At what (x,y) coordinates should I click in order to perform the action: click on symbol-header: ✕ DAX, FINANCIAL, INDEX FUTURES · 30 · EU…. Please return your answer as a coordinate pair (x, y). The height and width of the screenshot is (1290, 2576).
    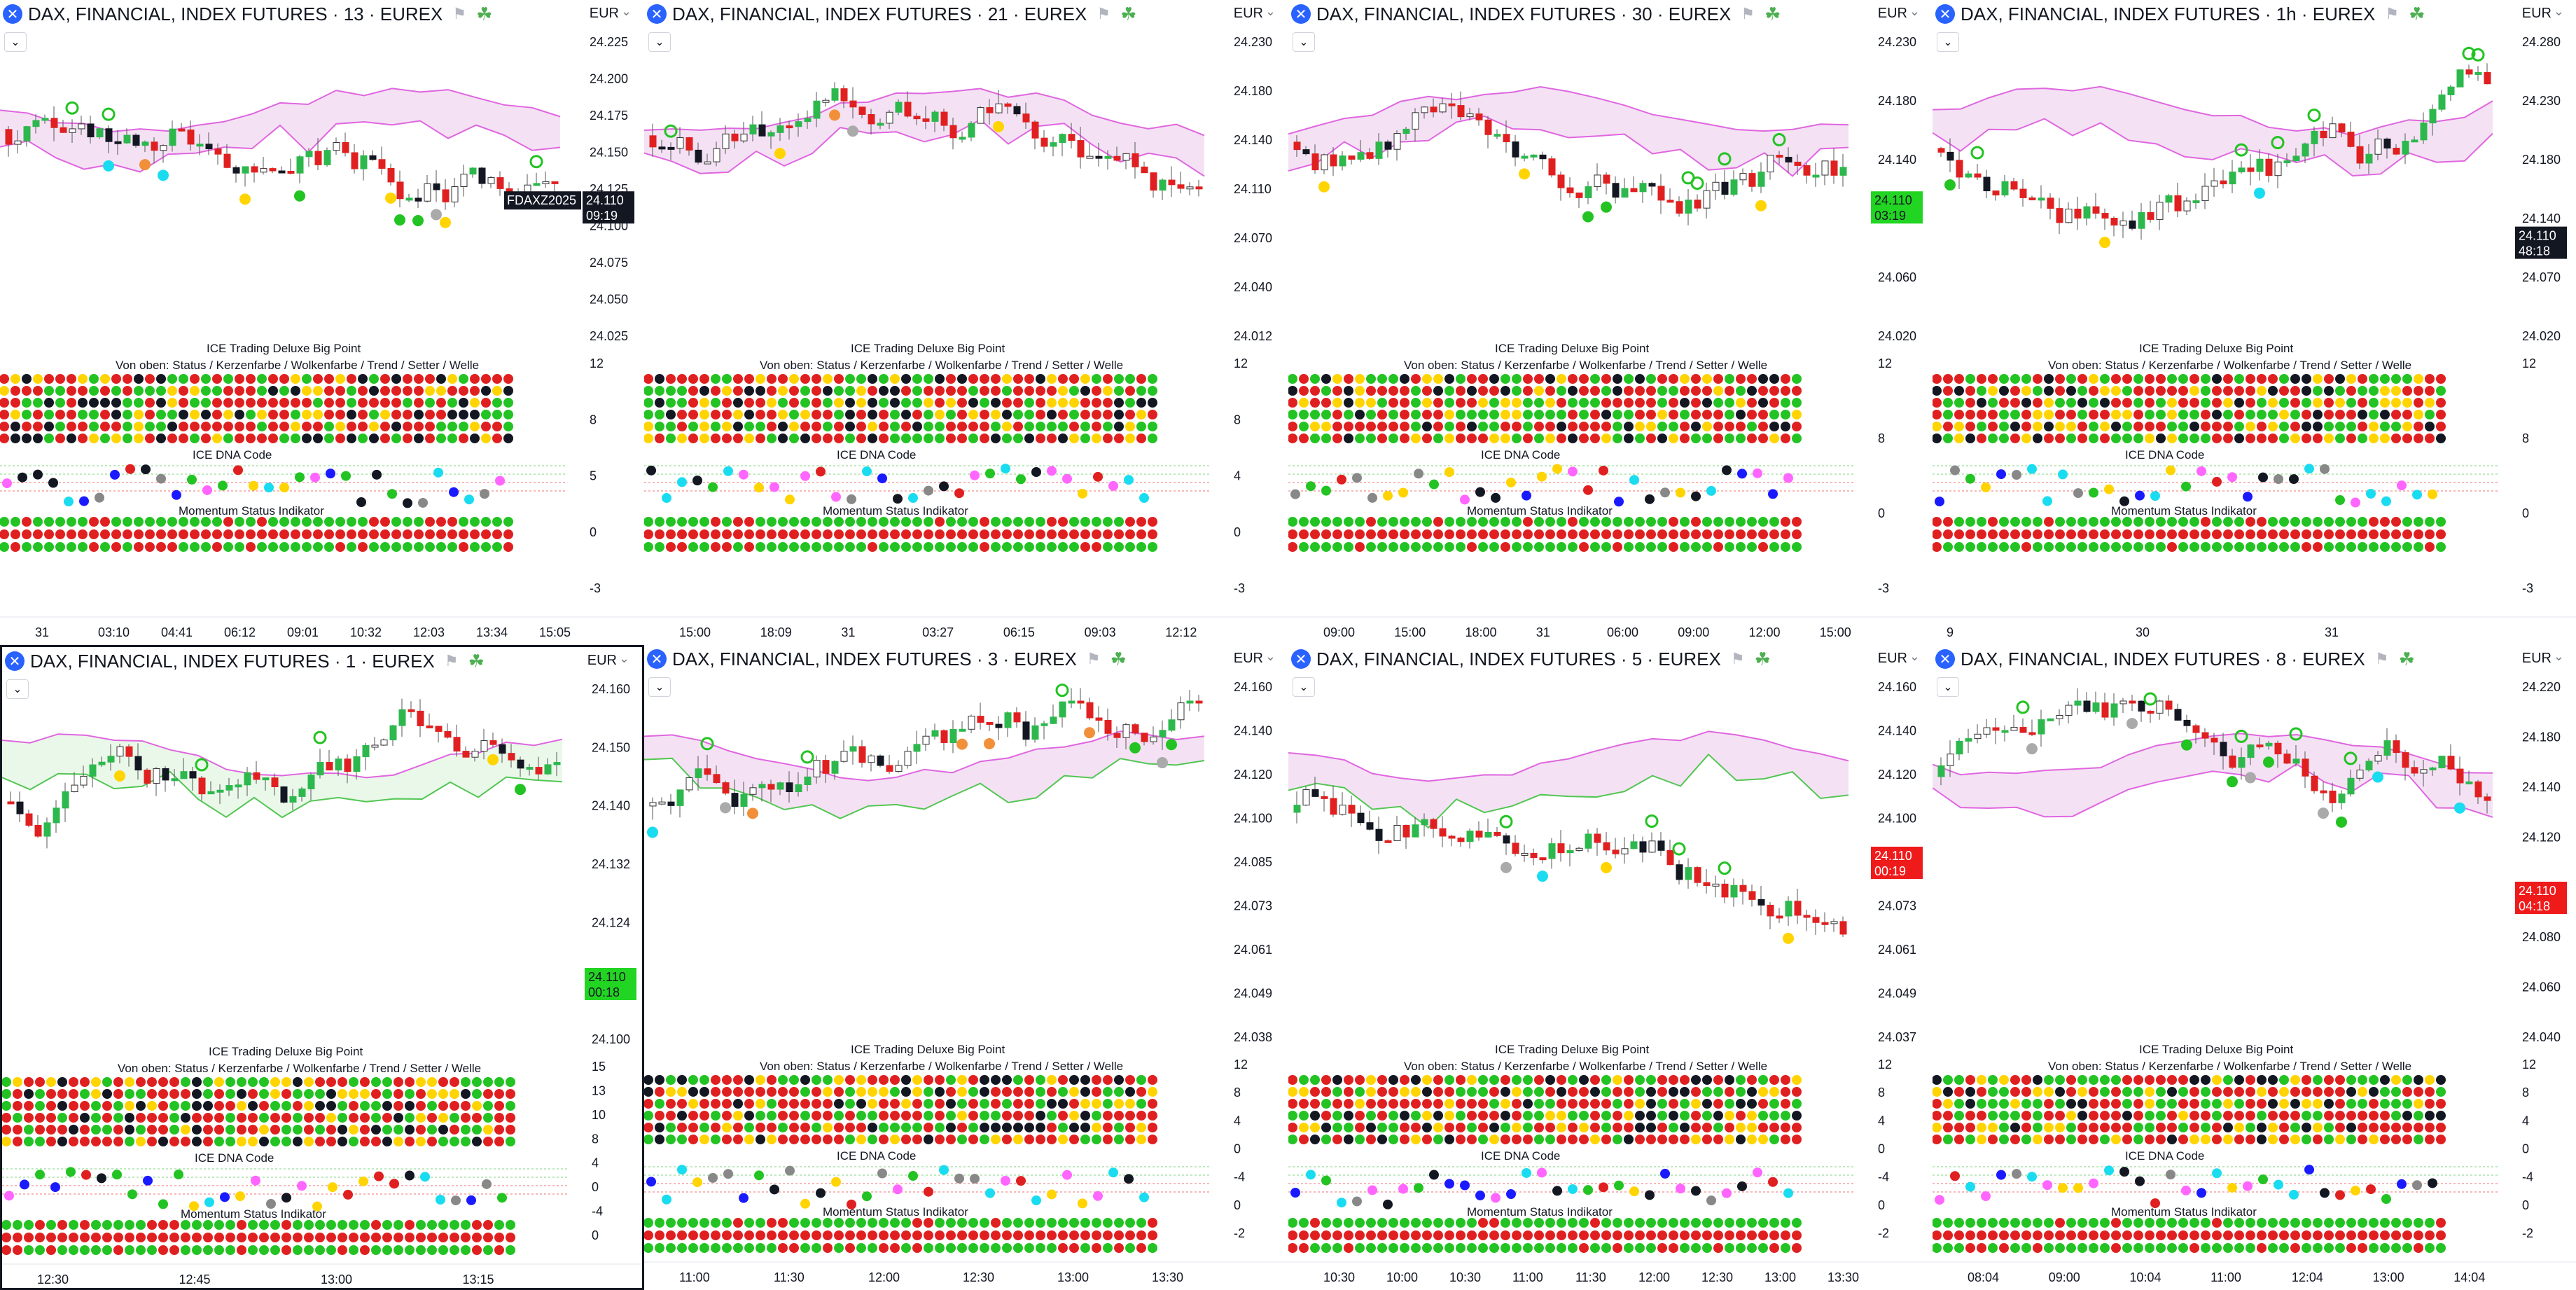
    Looking at the image, I should click on (1610, 14).